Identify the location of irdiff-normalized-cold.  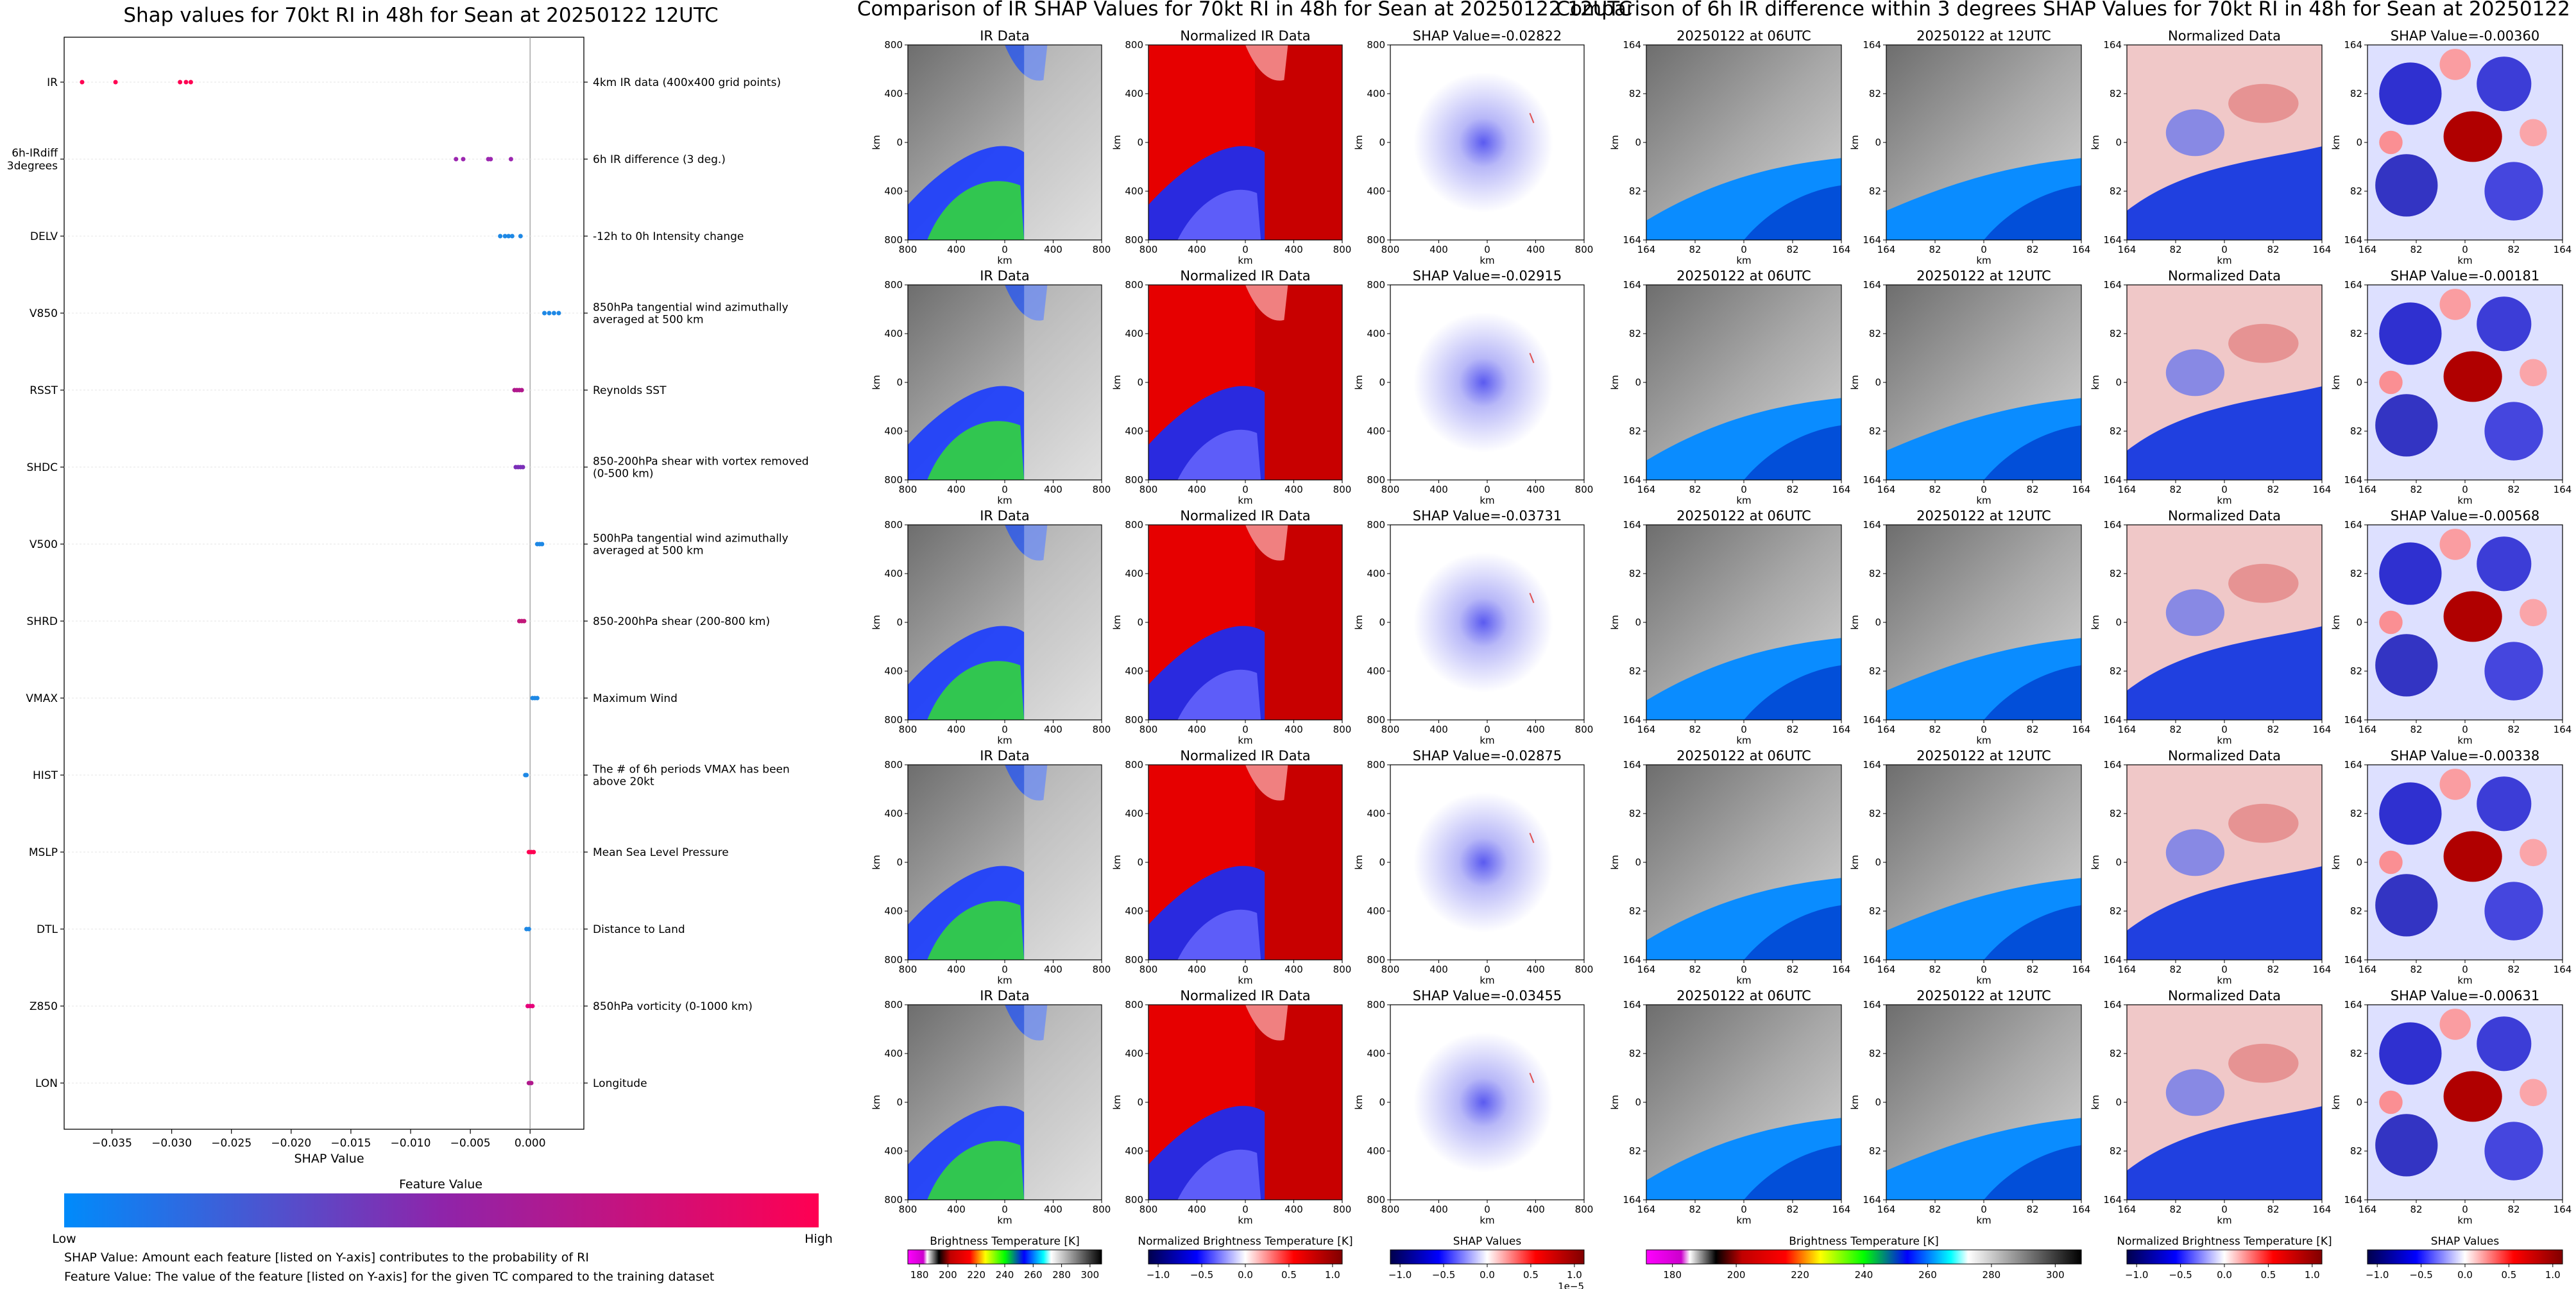
(2224, 193).